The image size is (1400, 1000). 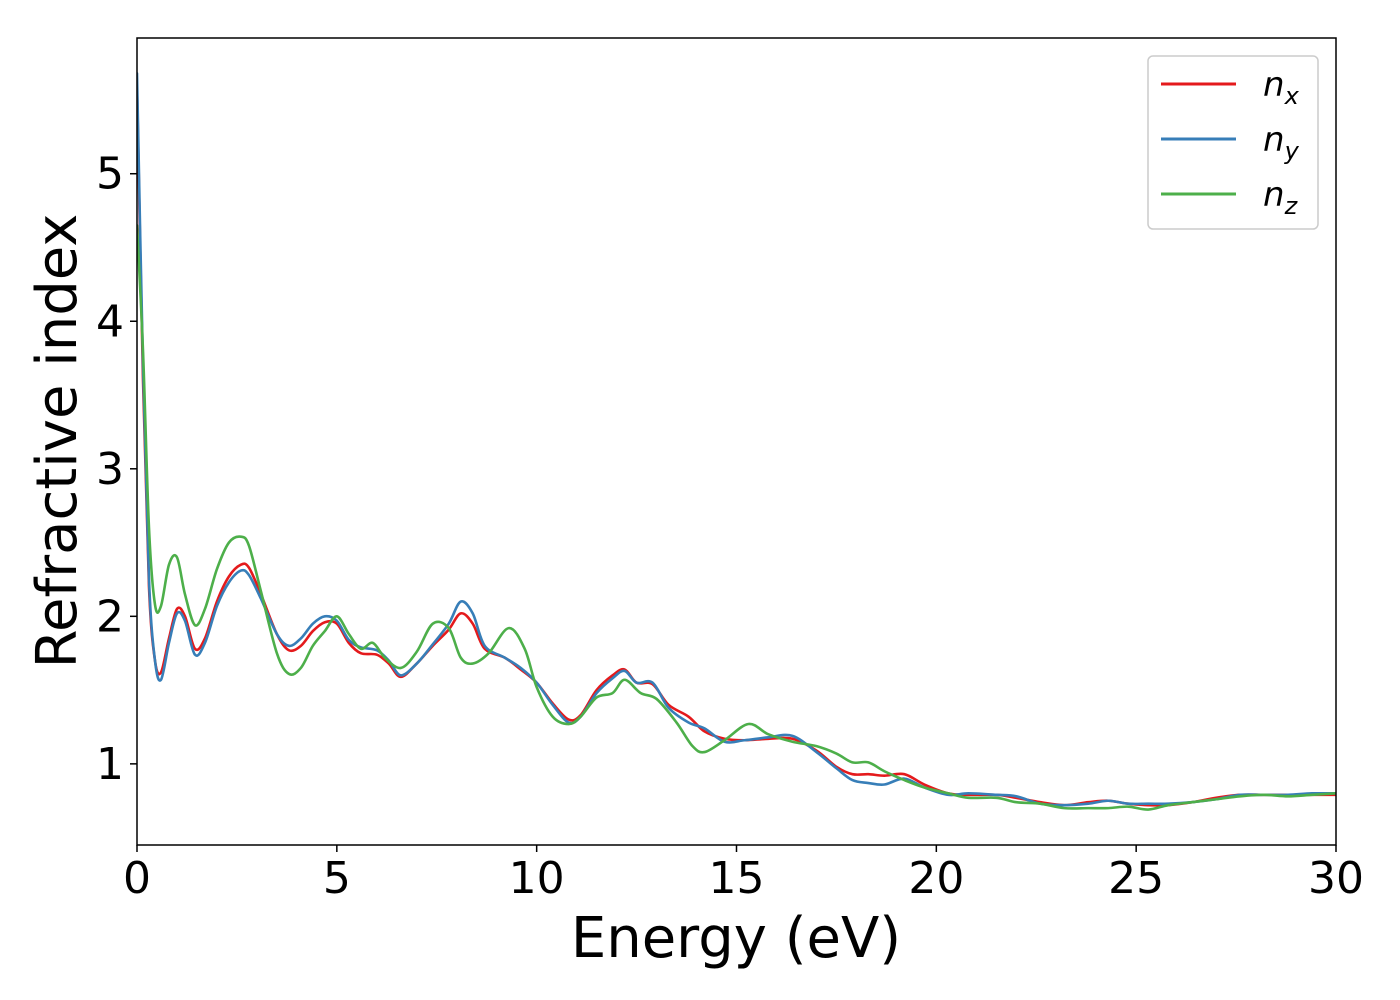 What do you see at coordinates (1292, 96) in the screenshot?
I see `legend-label-subscript: x` at bounding box center [1292, 96].